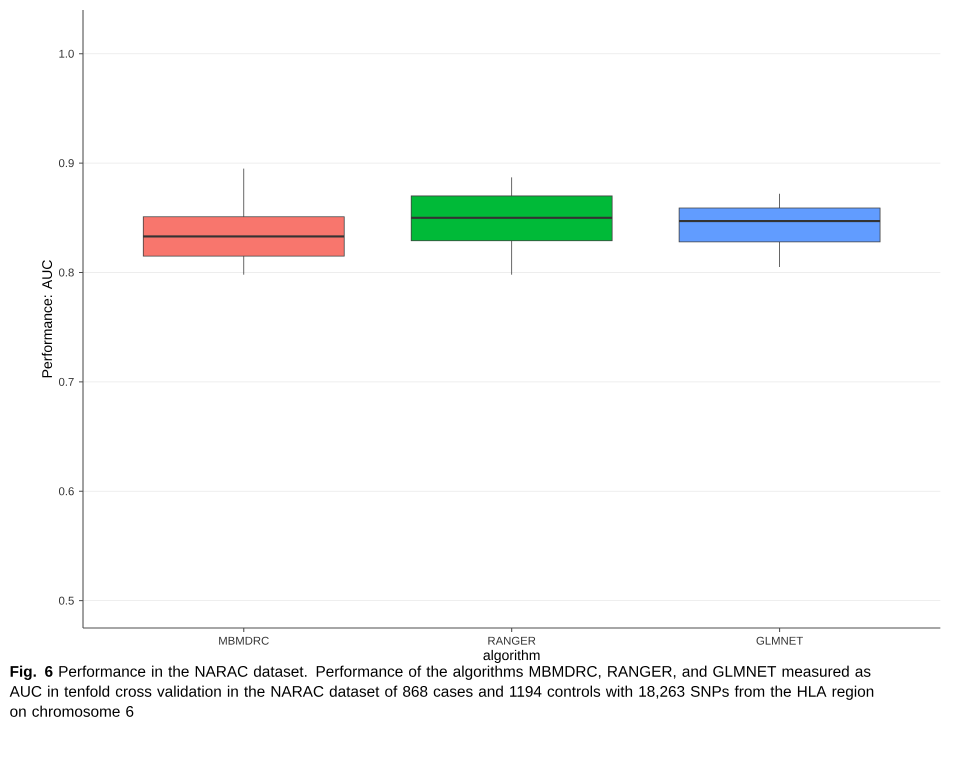 The image size is (955, 768). I want to click on x-tick-label: GLMNET, so click(779, 640).